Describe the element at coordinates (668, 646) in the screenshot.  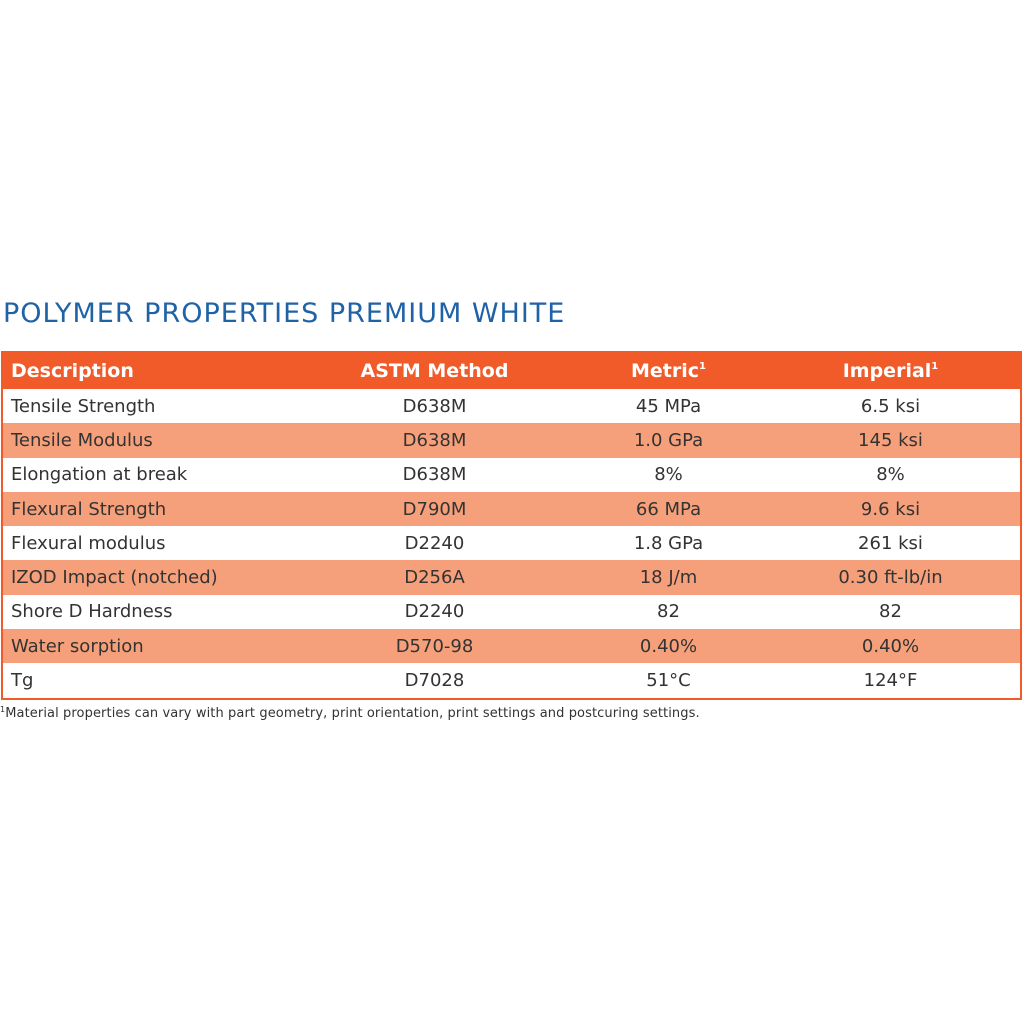
I see `cell-metric: 0.40%` at that location.